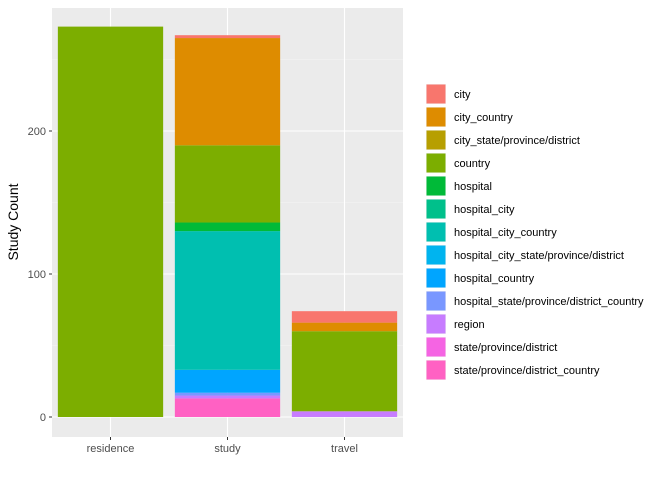 The width and height of the screenshot is (672, 480). Describe the element at coordinates (483, 118) in the screenshot. I see `legend-label: city_country` at that location.